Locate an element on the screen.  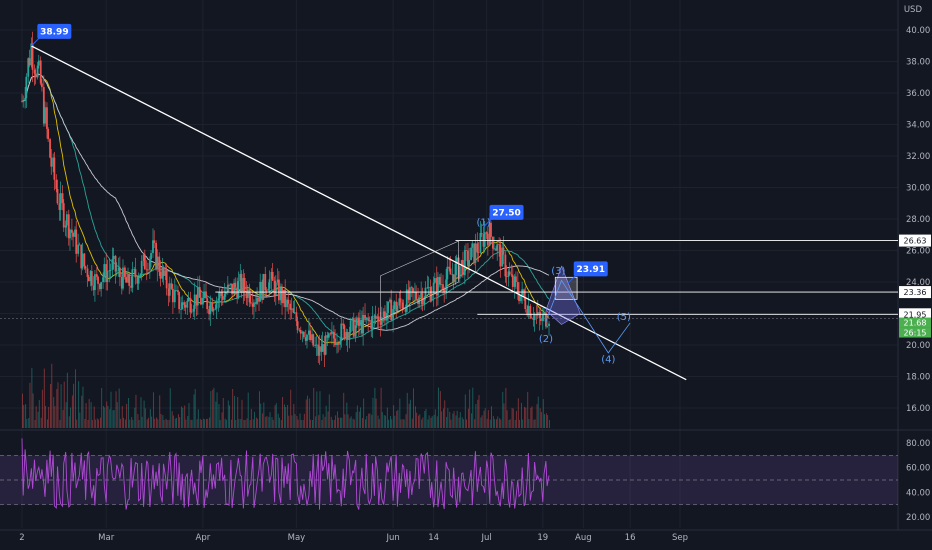
current-price-label: 21.68 is located at coordinates (915, 323).